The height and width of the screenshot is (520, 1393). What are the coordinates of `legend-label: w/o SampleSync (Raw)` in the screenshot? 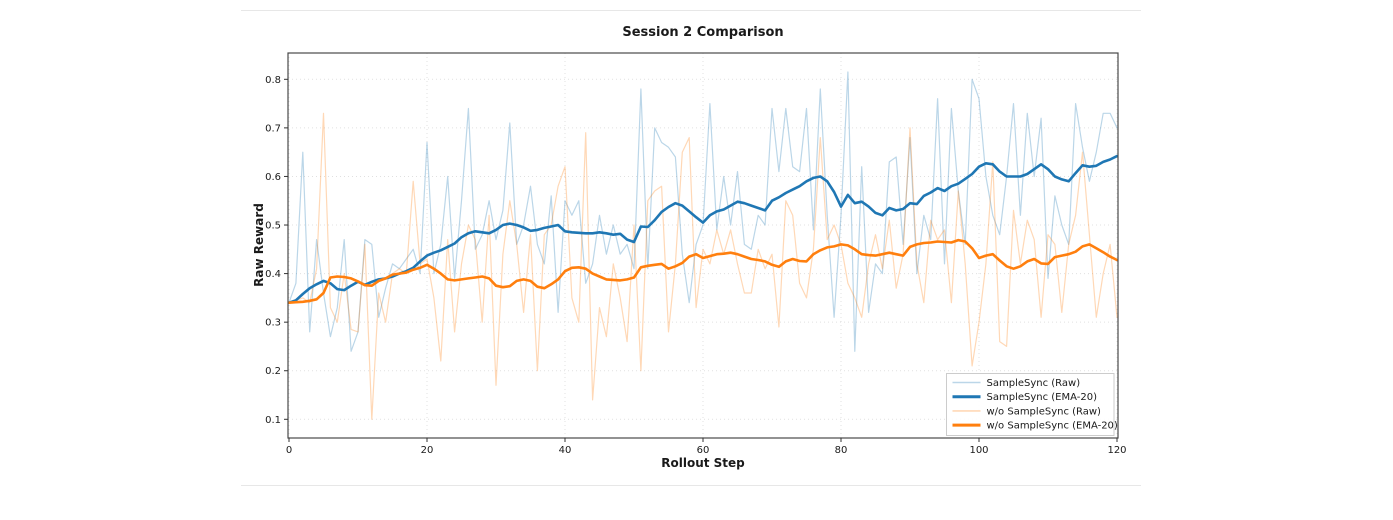 It's located at (1044, 411).